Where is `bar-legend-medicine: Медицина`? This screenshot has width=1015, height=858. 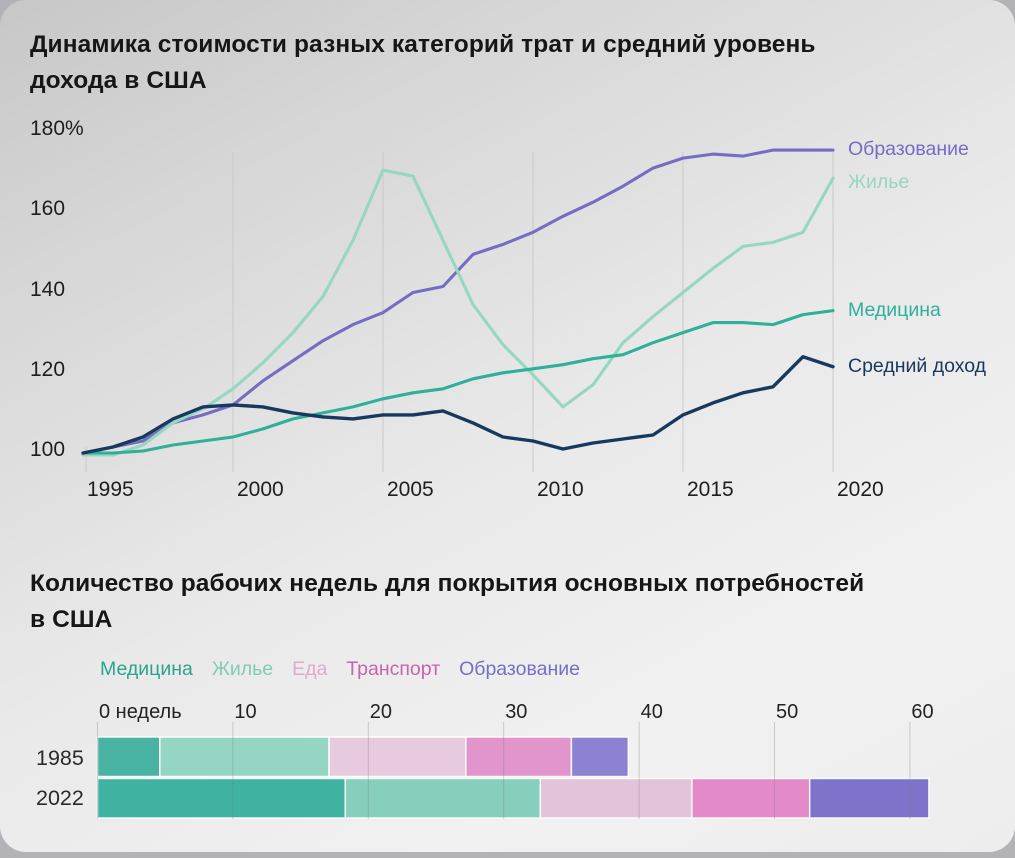 bar-legend-medicine: Медицина is located at coordinates (146, 669).